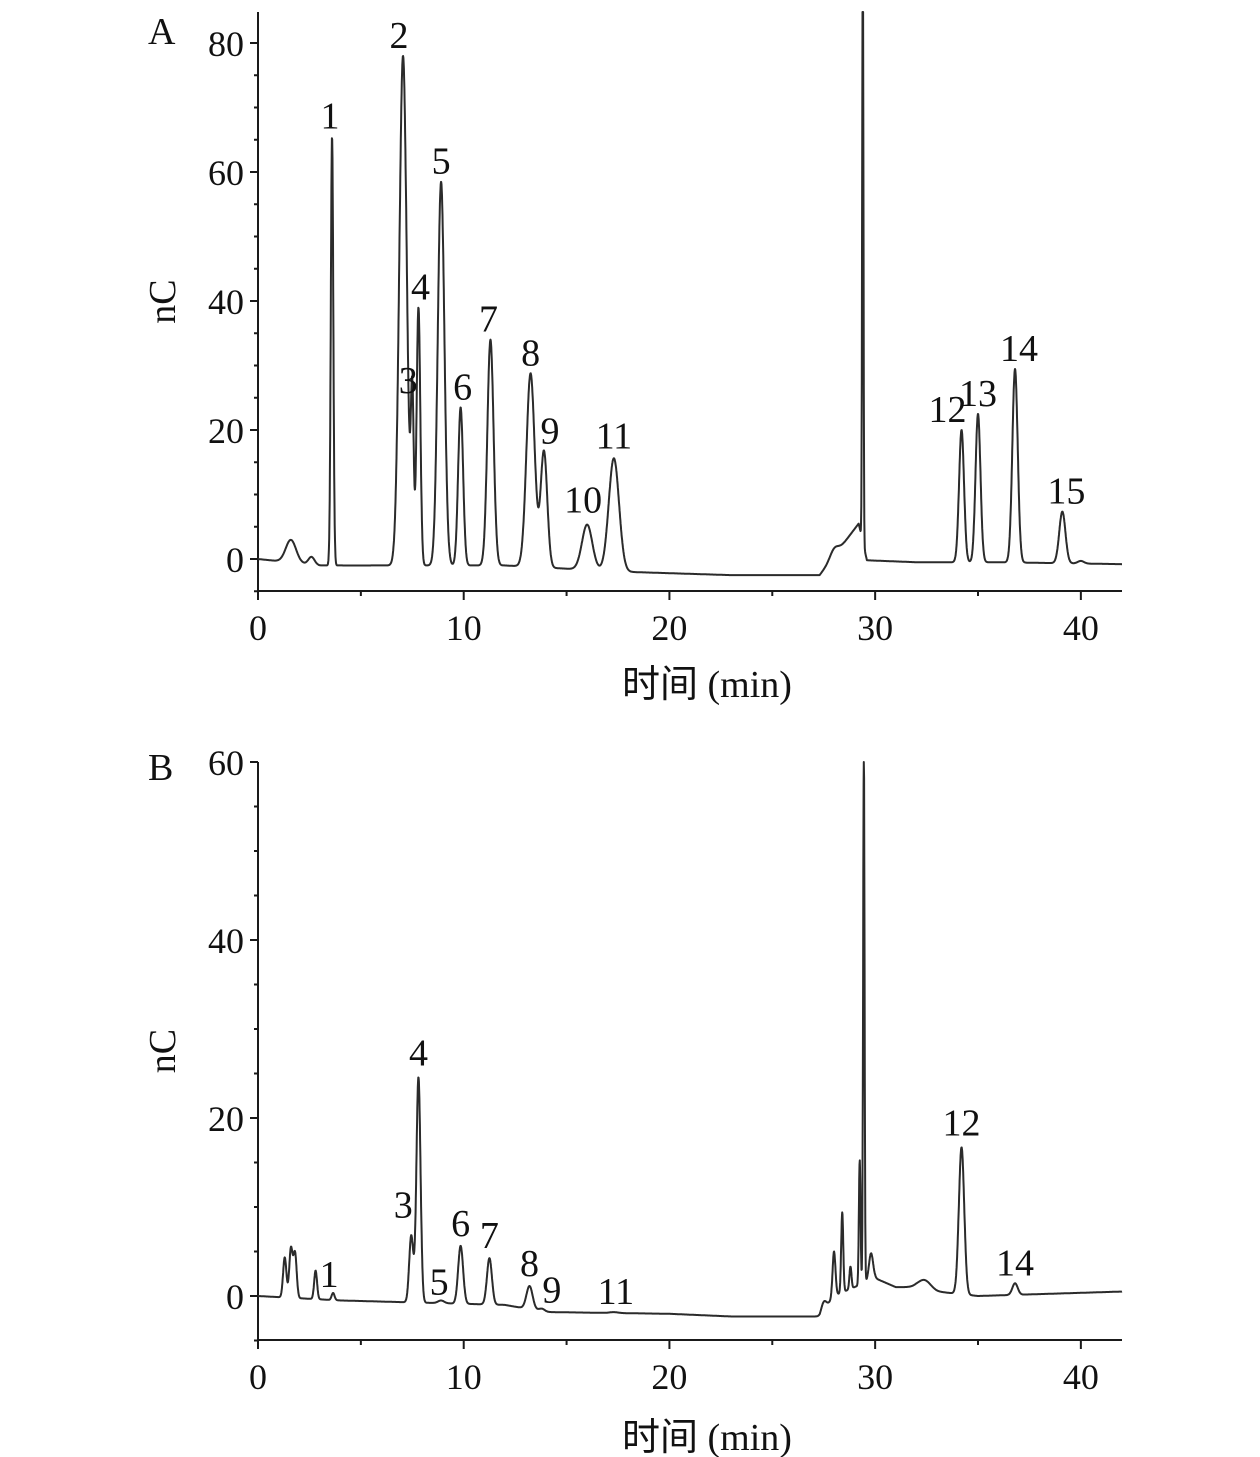 The width and height of the screenshot is (1260, 1457). Describe the element at coordinates (669, 628) in the screenshot. I see `x-tick-label-A: 20` at that location.